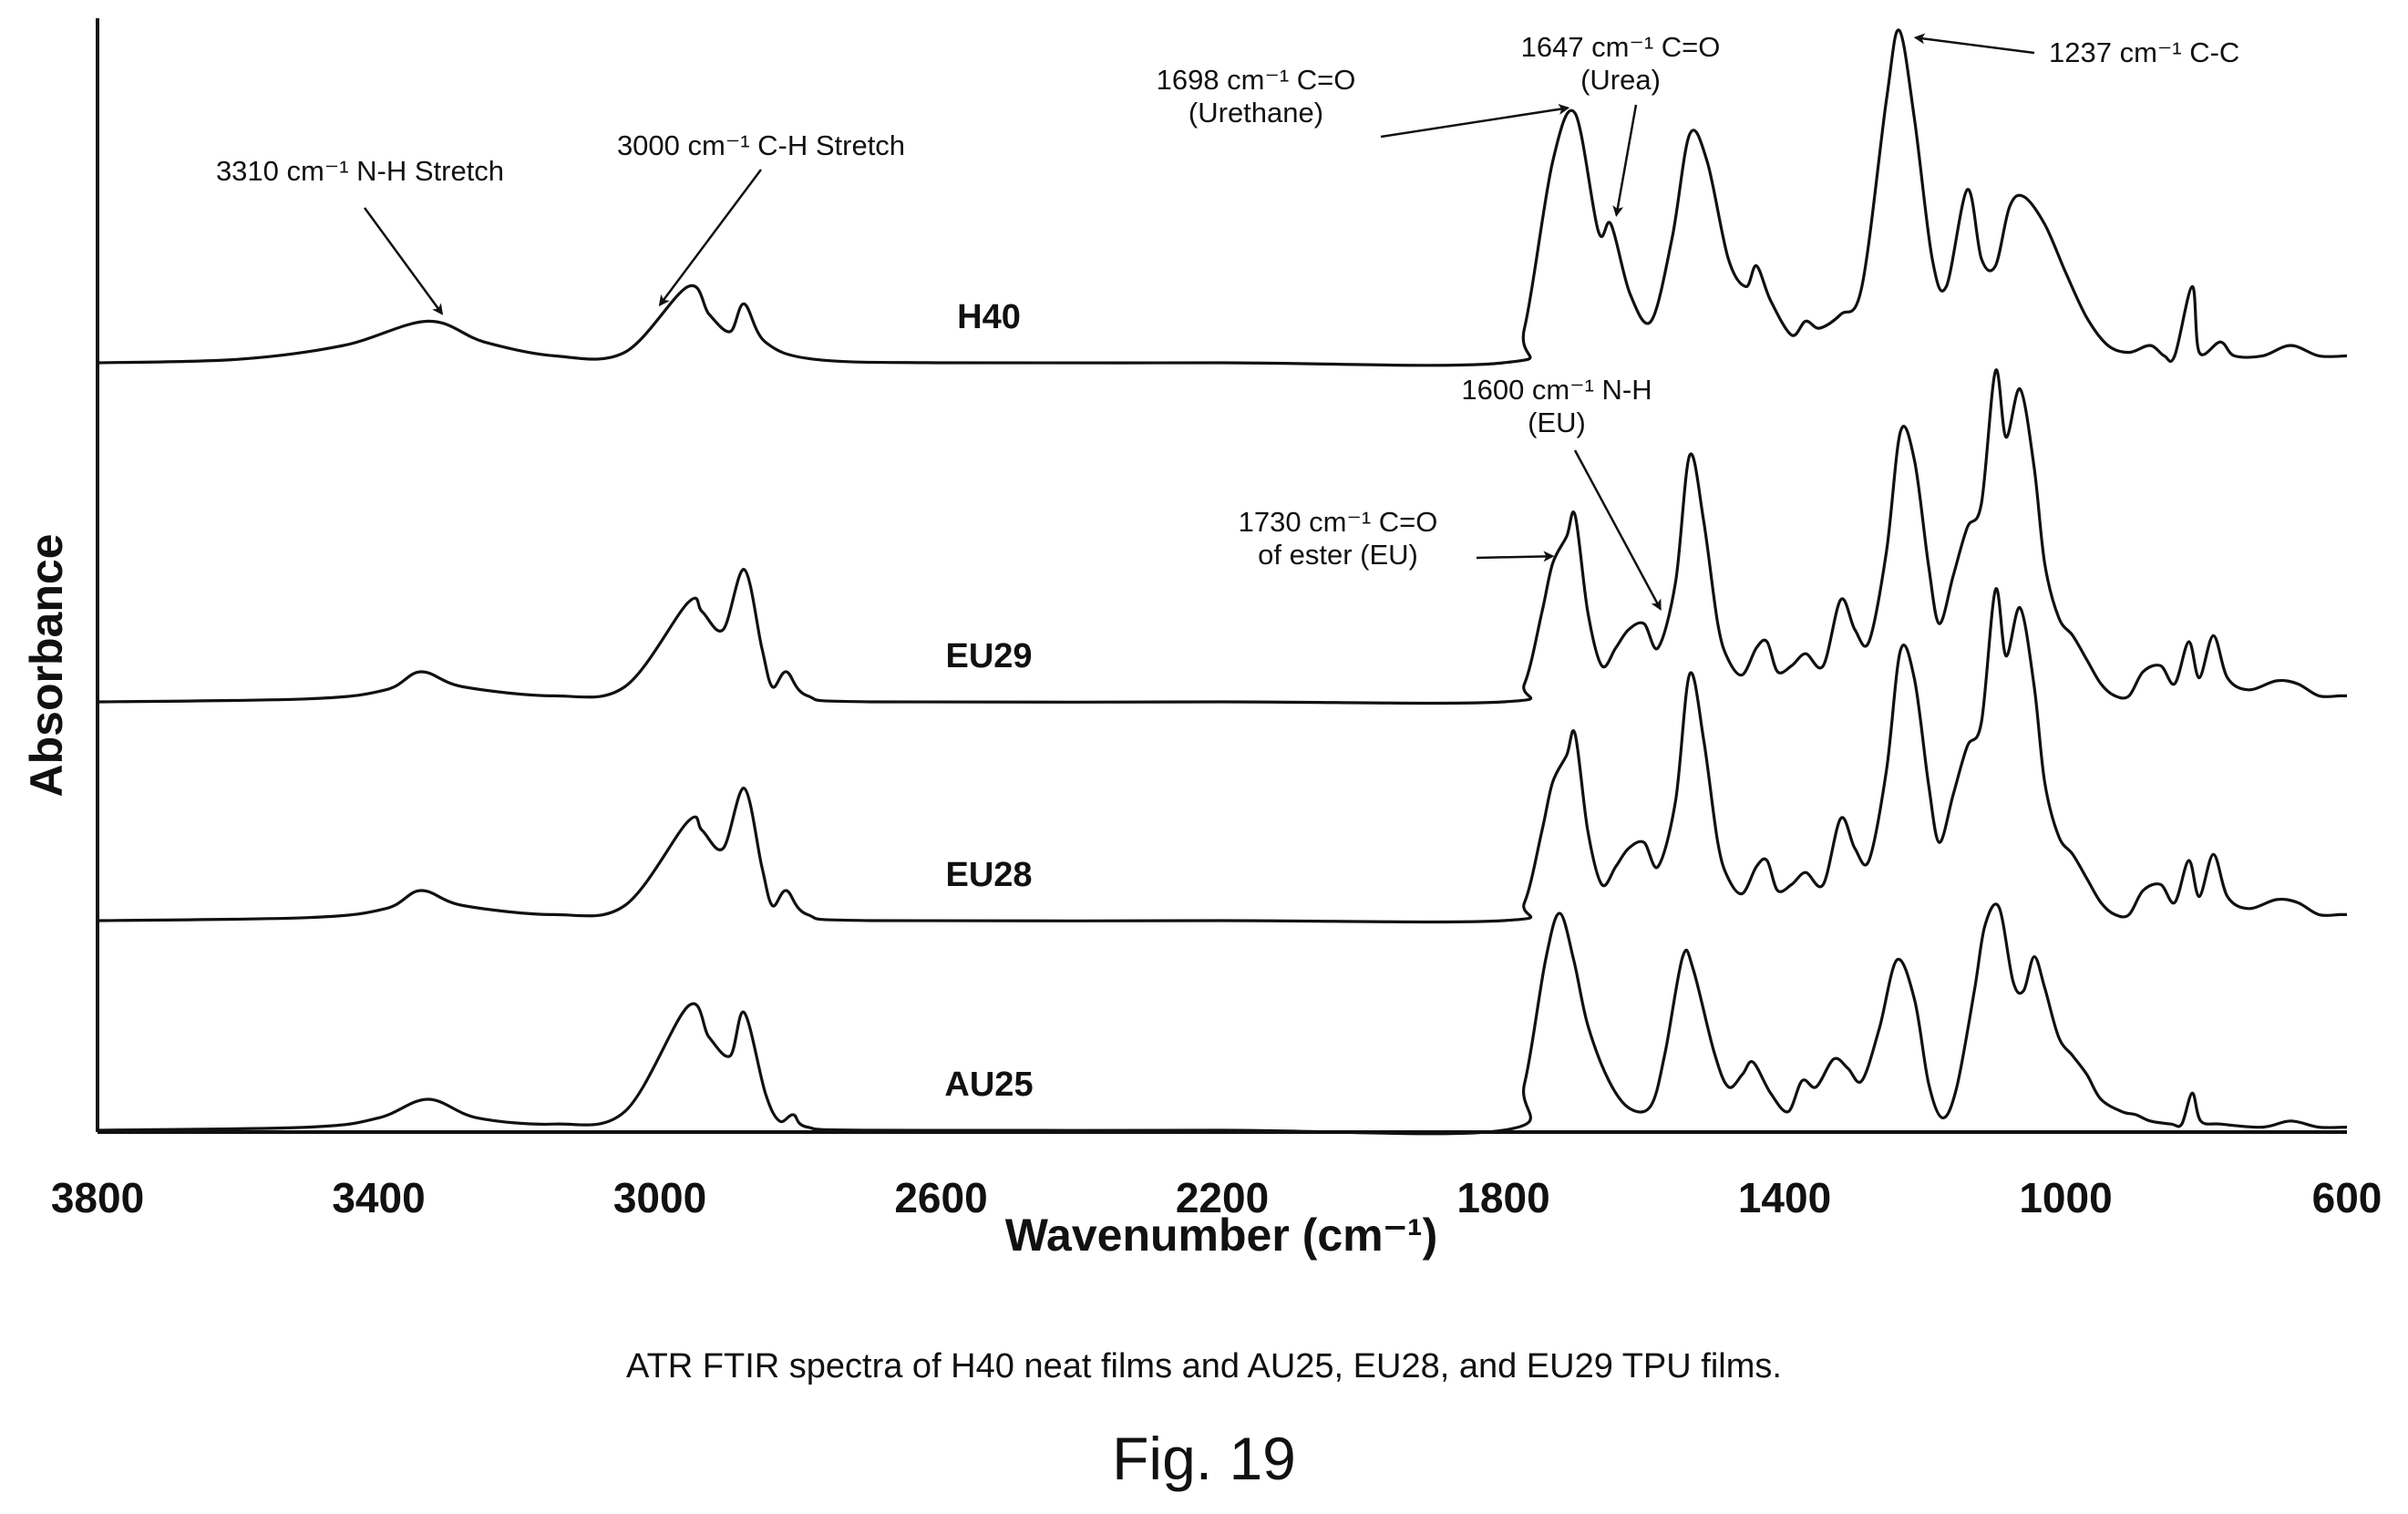 This screenshot has width=2408, height=1514. I want to click on annotation-ester: 1730 cm⁻¹ C=O, so click(1339, 522).